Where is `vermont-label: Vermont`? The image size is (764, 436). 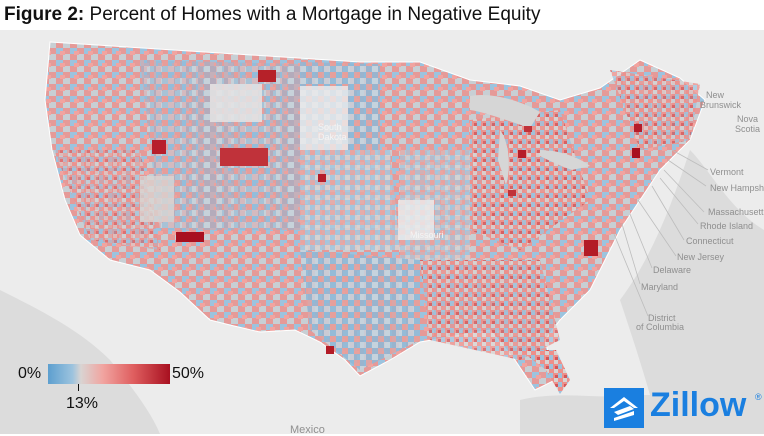
vermont-label: Vermont is located at coordinates (727, 172).